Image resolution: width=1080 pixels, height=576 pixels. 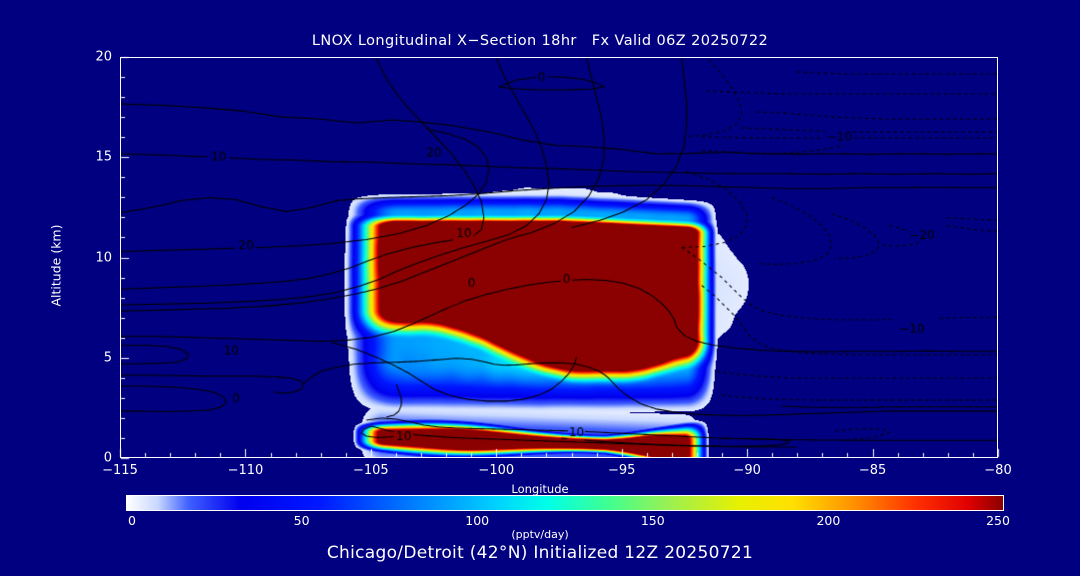 I want to click on y-tick-label: 0, so click(x=107, y=458).